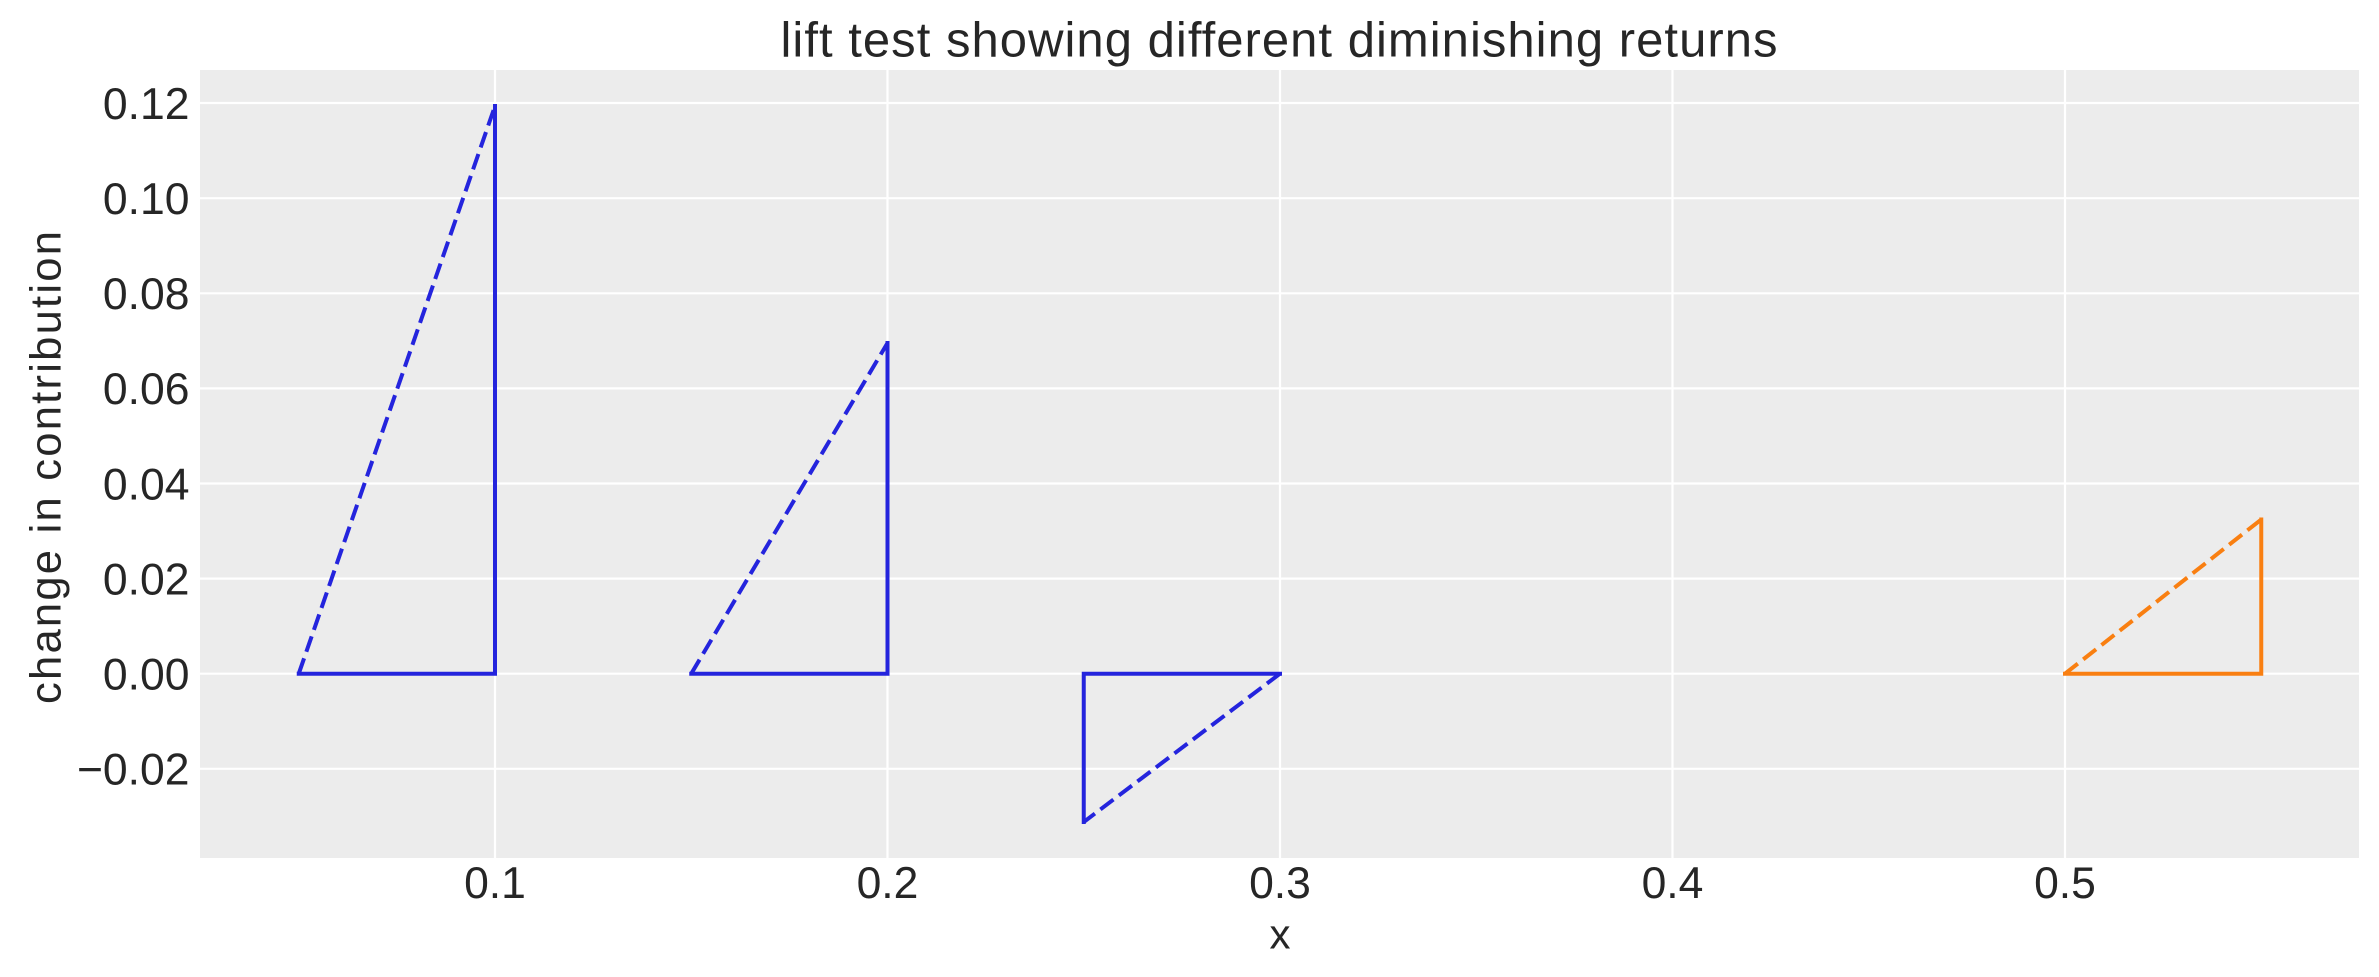 Image resolution: width=2379 pixels, height=977 pixels. What do you see at coordinates (146, 580) in the screenshot?
I see `svg-text: 0.02` at bounding box center [146, 580].